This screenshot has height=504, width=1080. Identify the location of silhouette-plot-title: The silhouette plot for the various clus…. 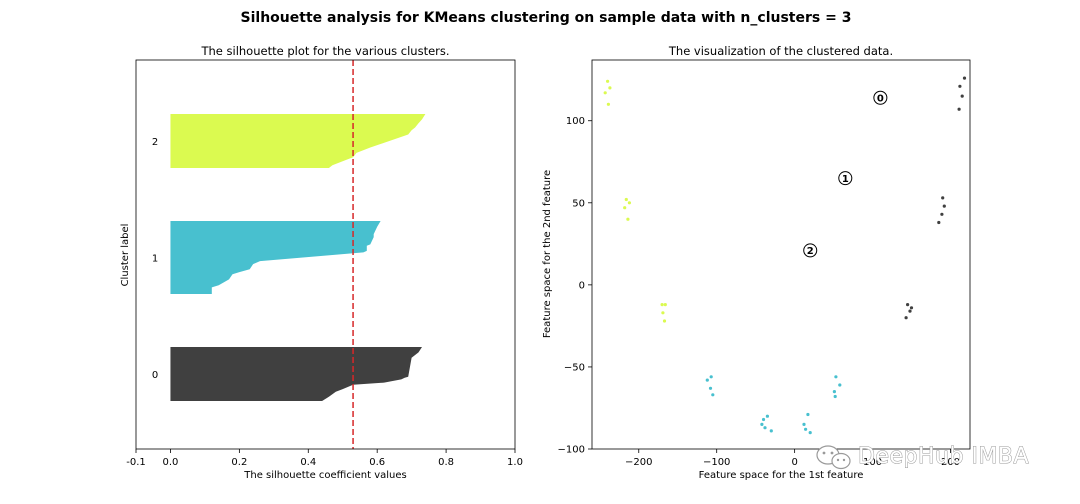
(324, 51).